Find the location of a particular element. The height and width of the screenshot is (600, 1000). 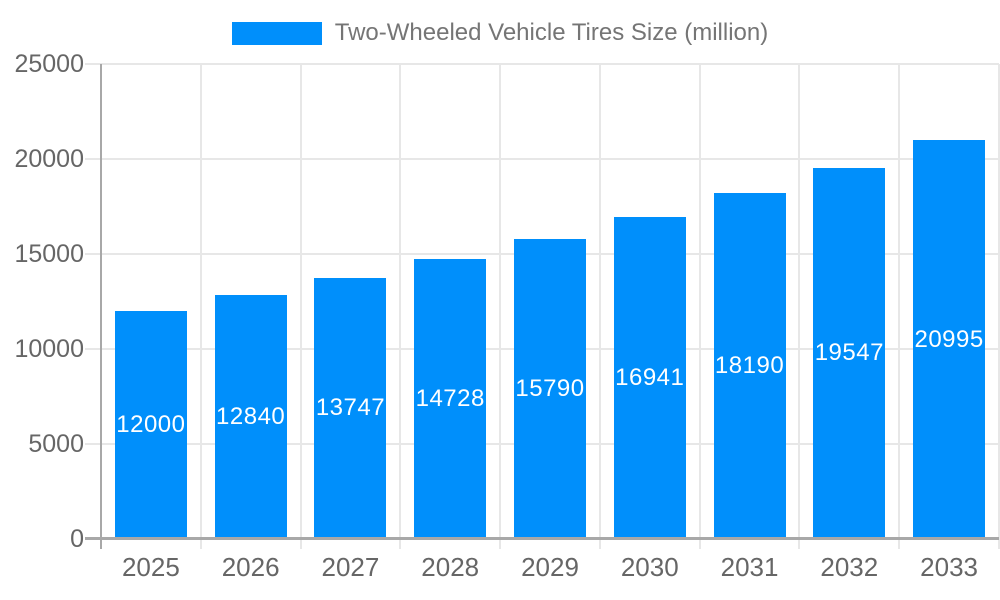

bar-2026: 12840 is located at coordinates (250, 417).